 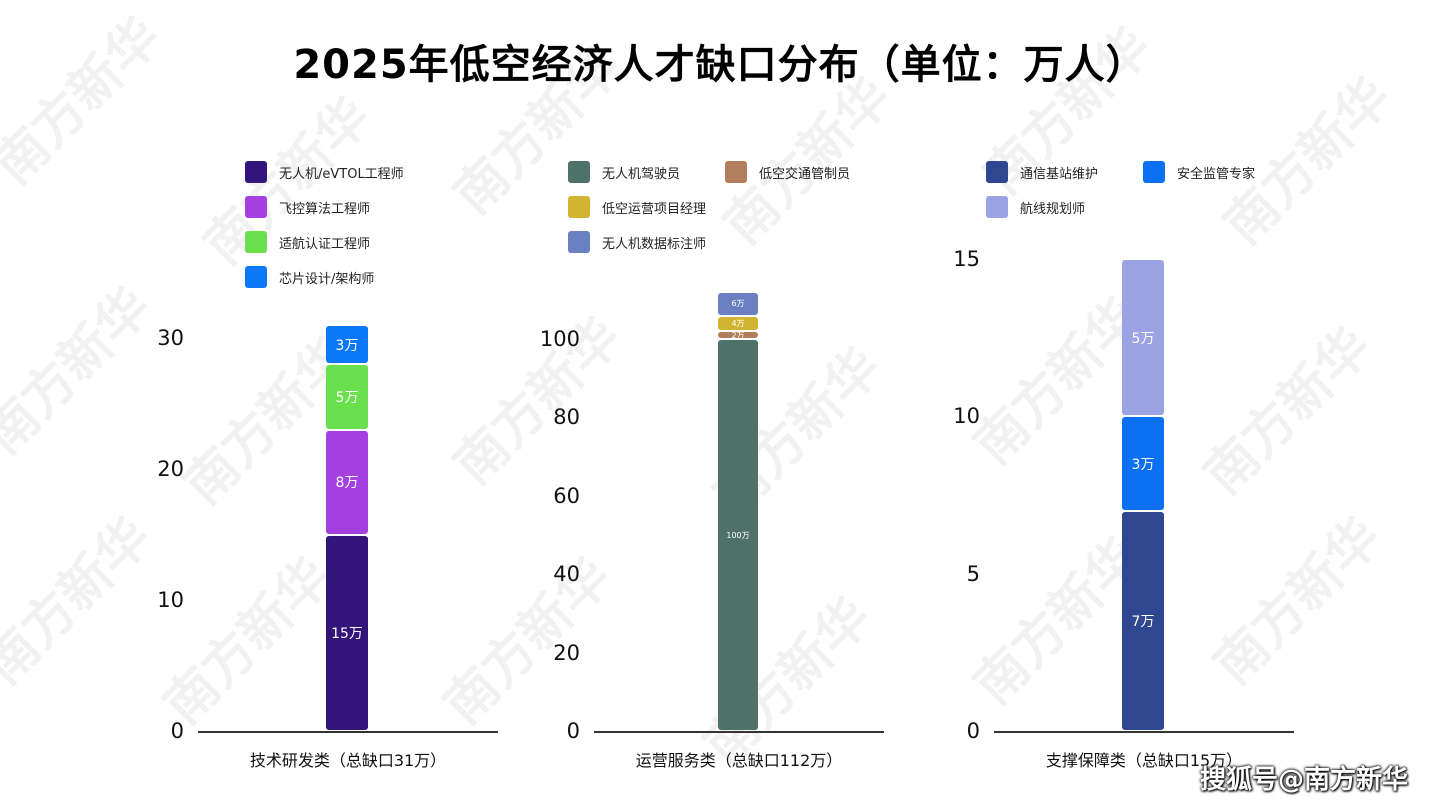 What do you see at coordinates (1216, 174) in the screenshot?
I see `legend-label: 安全监管专家` at bounding box center [1216, 174].